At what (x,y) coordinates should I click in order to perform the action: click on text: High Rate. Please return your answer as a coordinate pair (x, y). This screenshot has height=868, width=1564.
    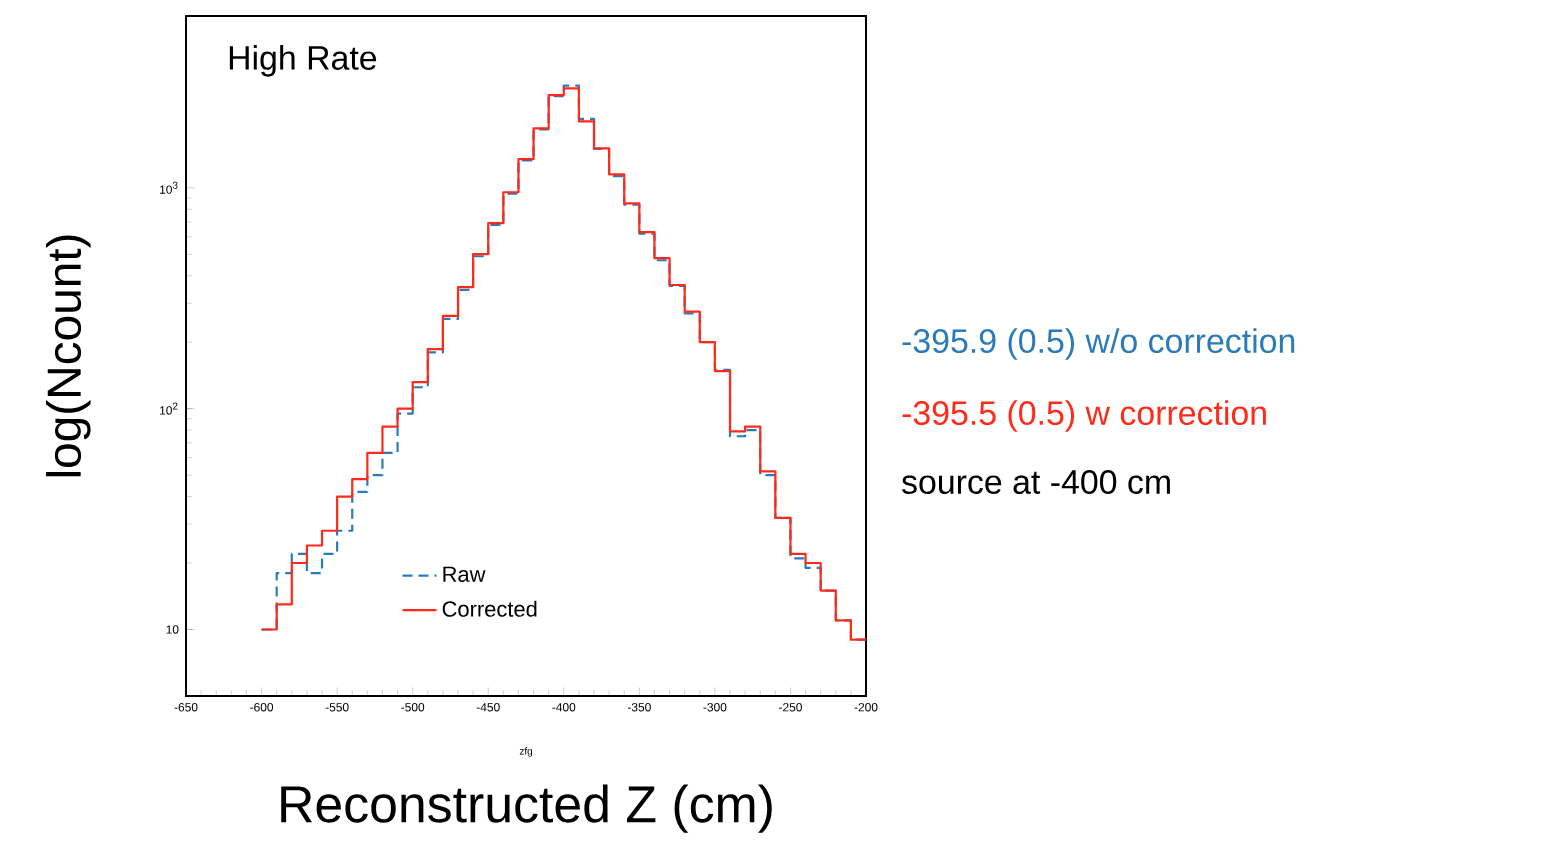
    Looking at the image, I should click on (303, 61).